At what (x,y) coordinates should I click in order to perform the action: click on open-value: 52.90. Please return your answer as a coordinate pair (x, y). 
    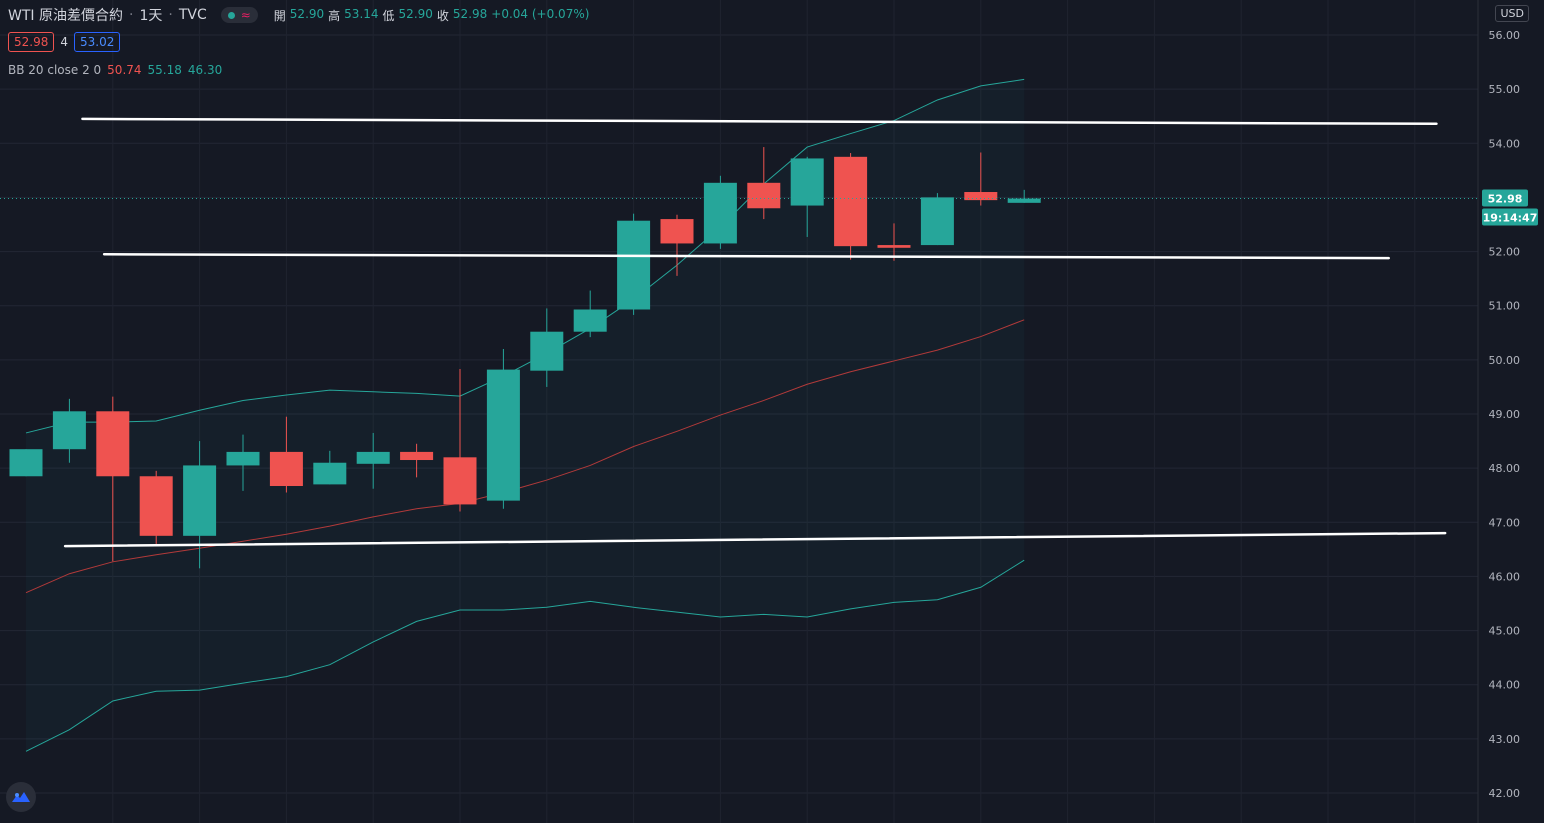
    Looking at the image, I should click on (307, 13).